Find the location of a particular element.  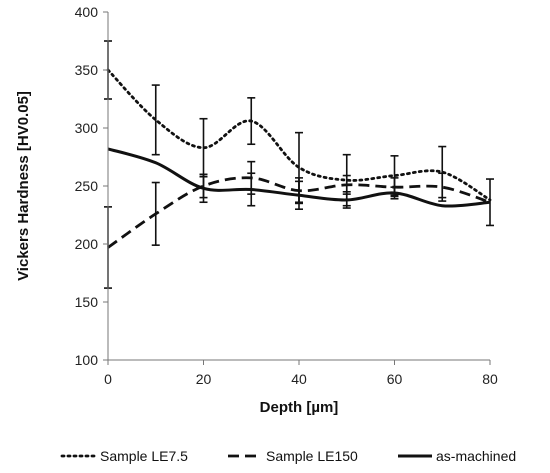

y-tick-label: 350 is located at coordinates (87, 70).